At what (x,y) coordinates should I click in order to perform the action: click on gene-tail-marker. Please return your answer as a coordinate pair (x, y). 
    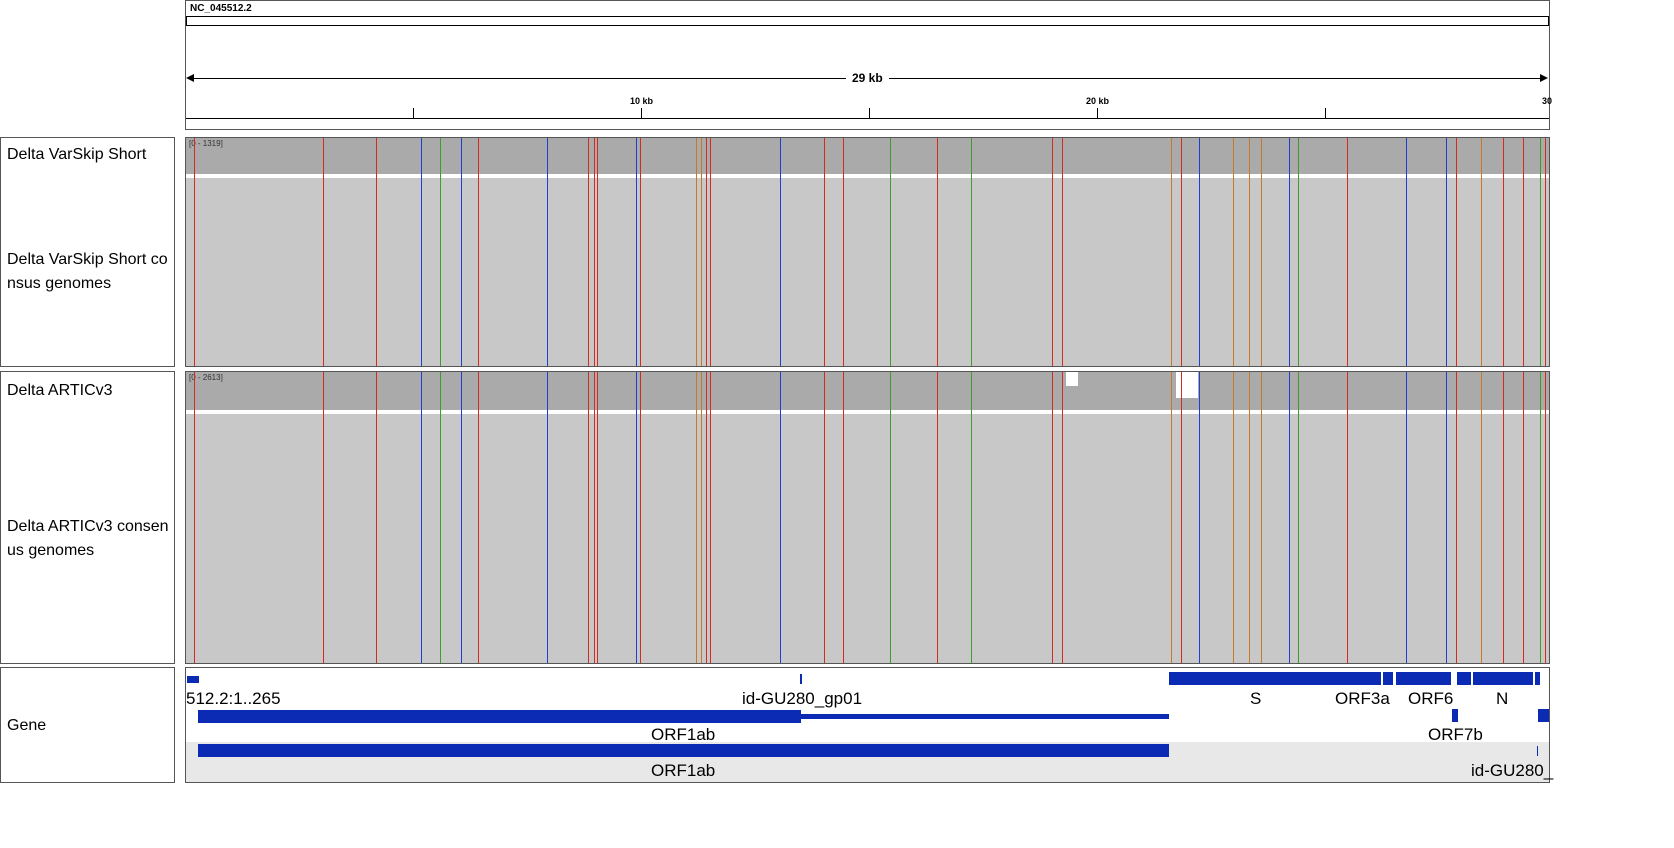
    Looking at the image, I should click on (1537, 751).